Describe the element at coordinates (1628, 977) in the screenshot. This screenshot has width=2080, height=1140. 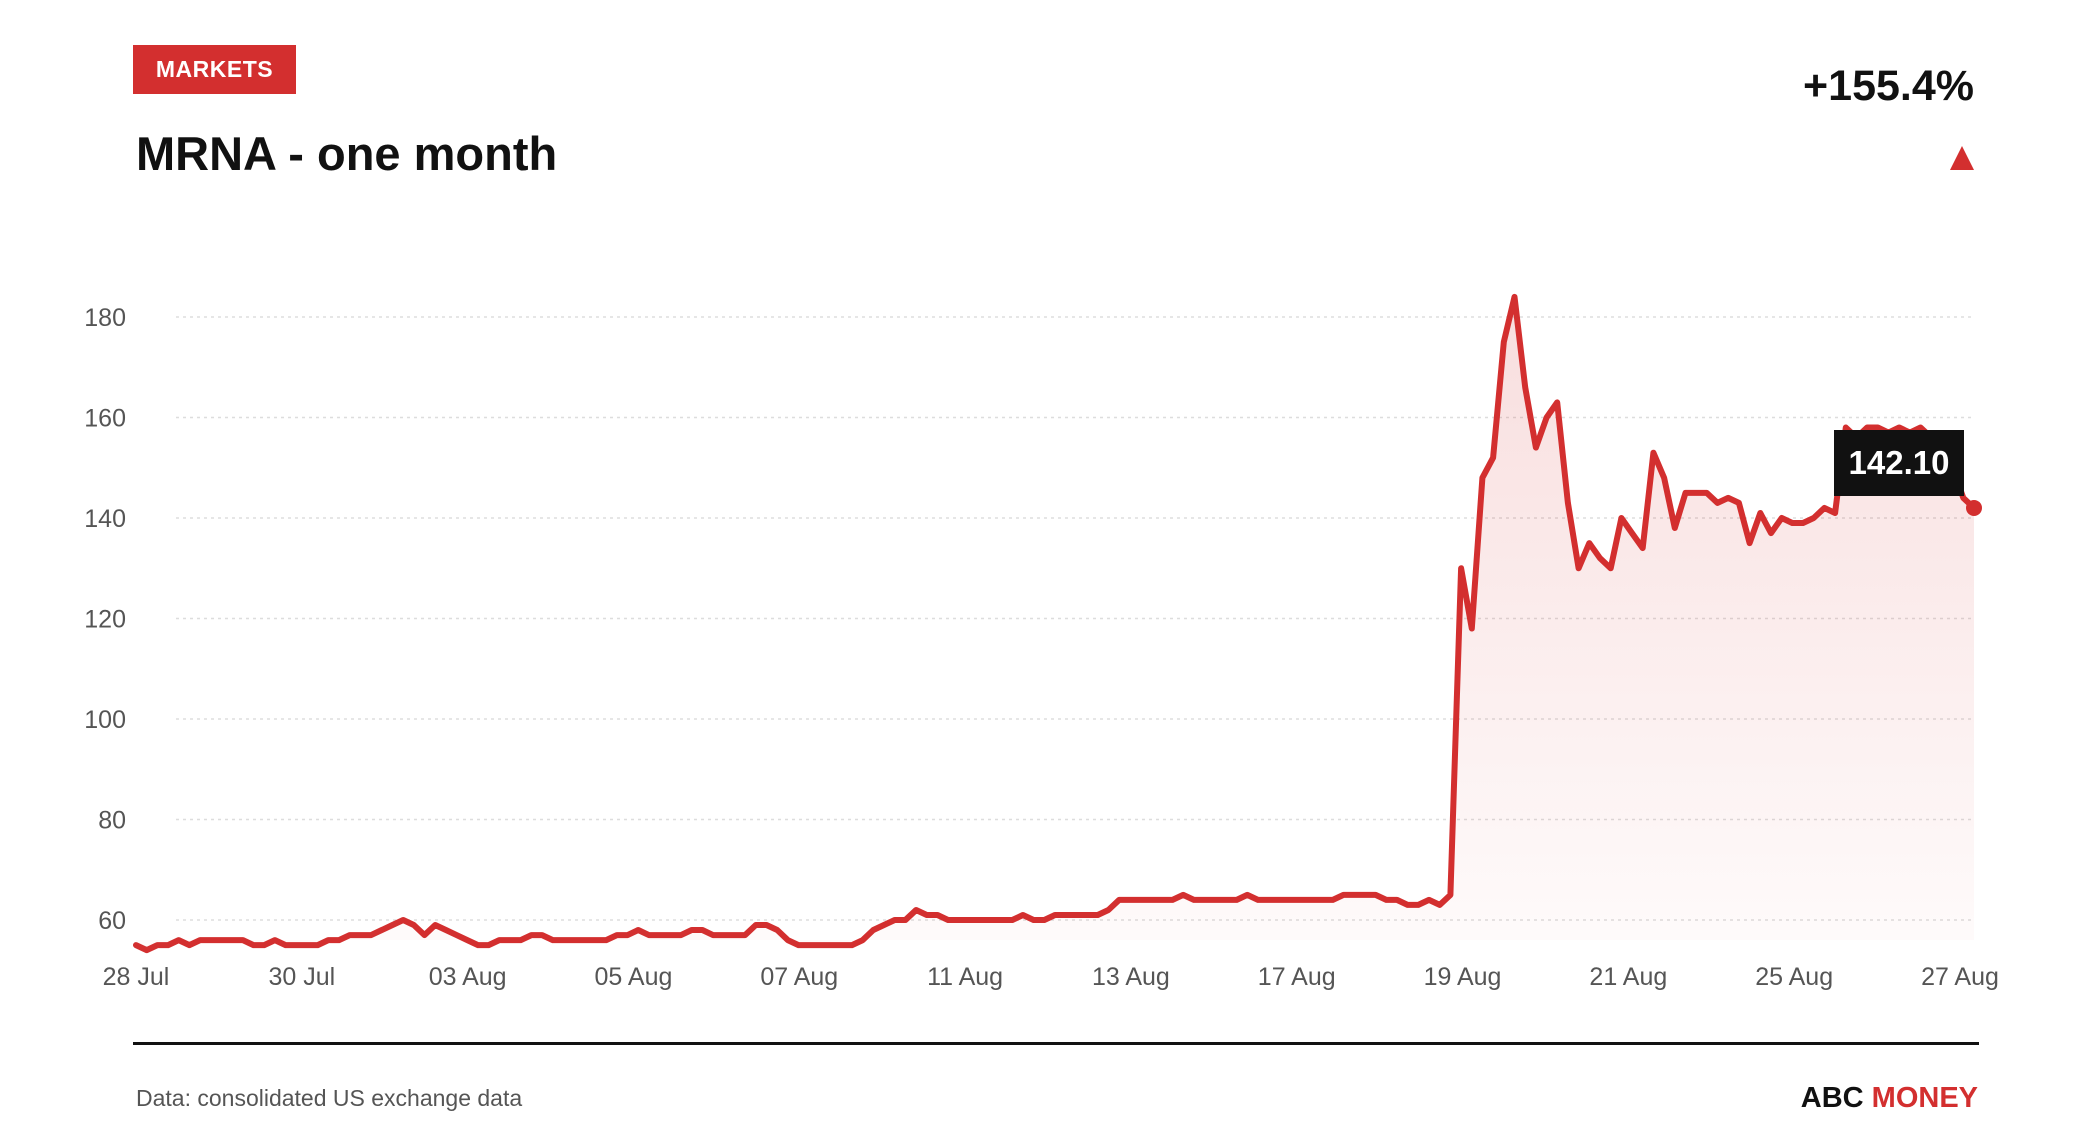
I see `x-tick-label: 21 Aug` at that location.